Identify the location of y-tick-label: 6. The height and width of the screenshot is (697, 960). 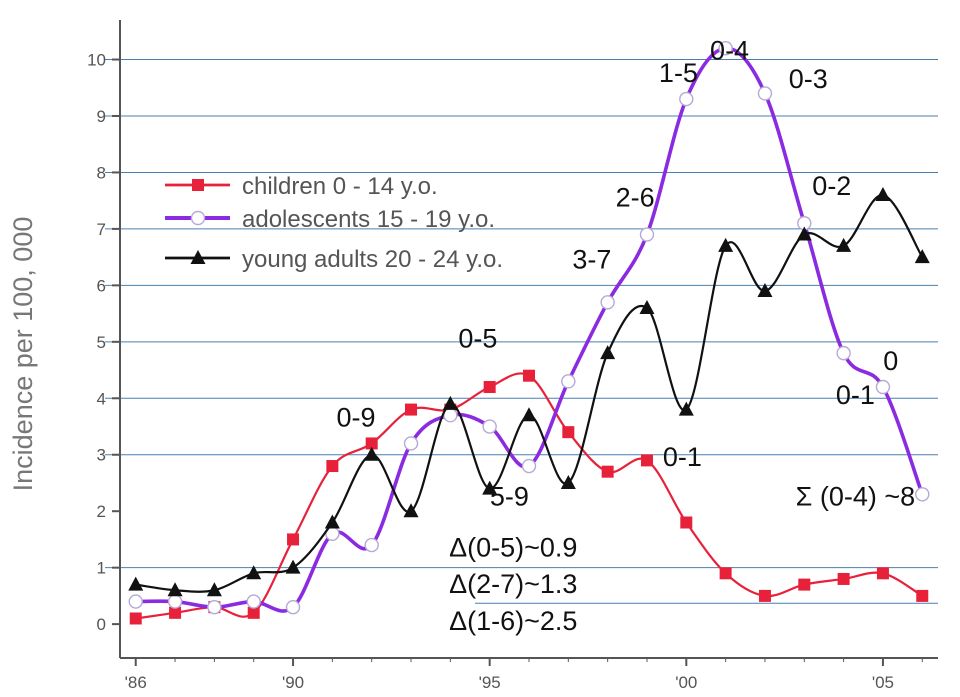
(101, 285).